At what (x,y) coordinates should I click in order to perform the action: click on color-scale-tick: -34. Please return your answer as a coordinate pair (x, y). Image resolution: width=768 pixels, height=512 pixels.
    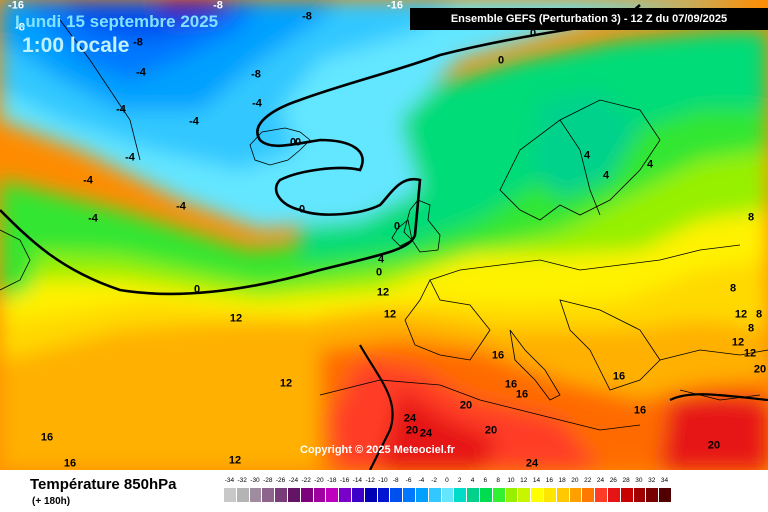
    Looking at the image, I should click on (229, 480).